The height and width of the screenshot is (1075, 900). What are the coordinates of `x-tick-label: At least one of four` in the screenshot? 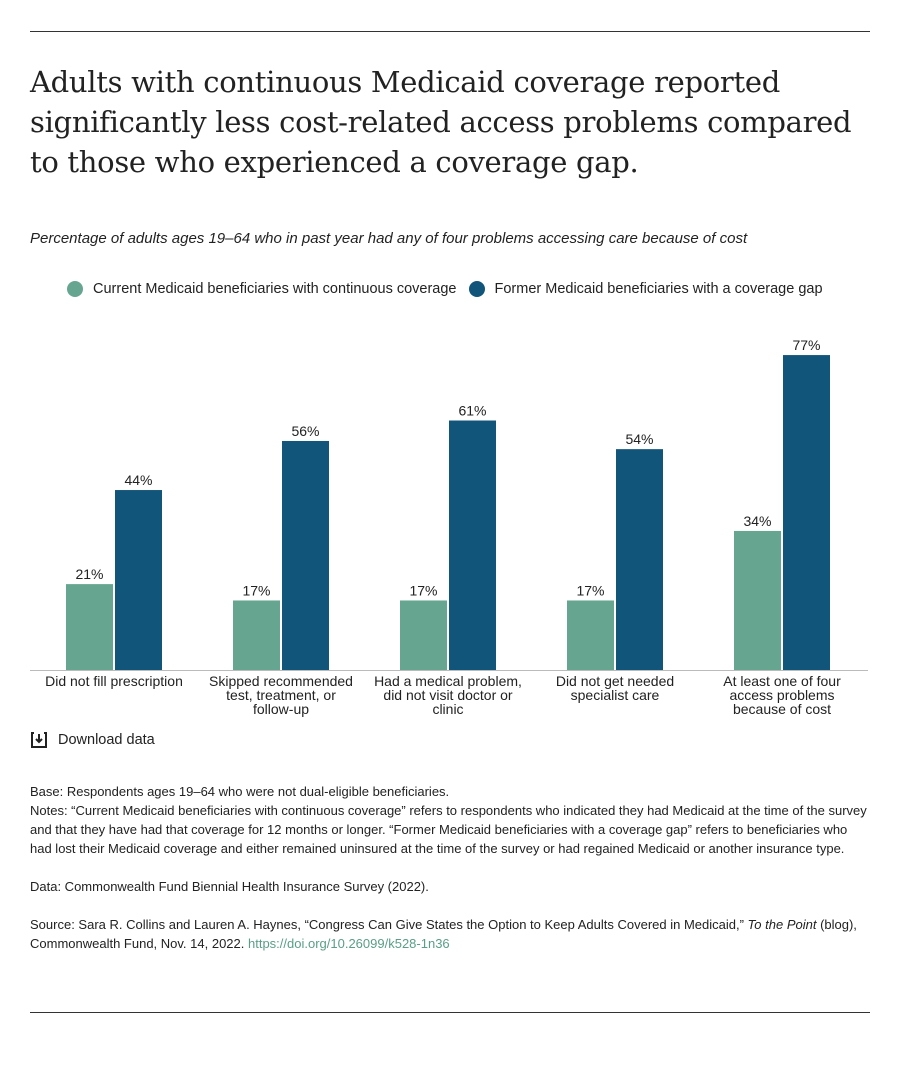 It's located at (782, 681).